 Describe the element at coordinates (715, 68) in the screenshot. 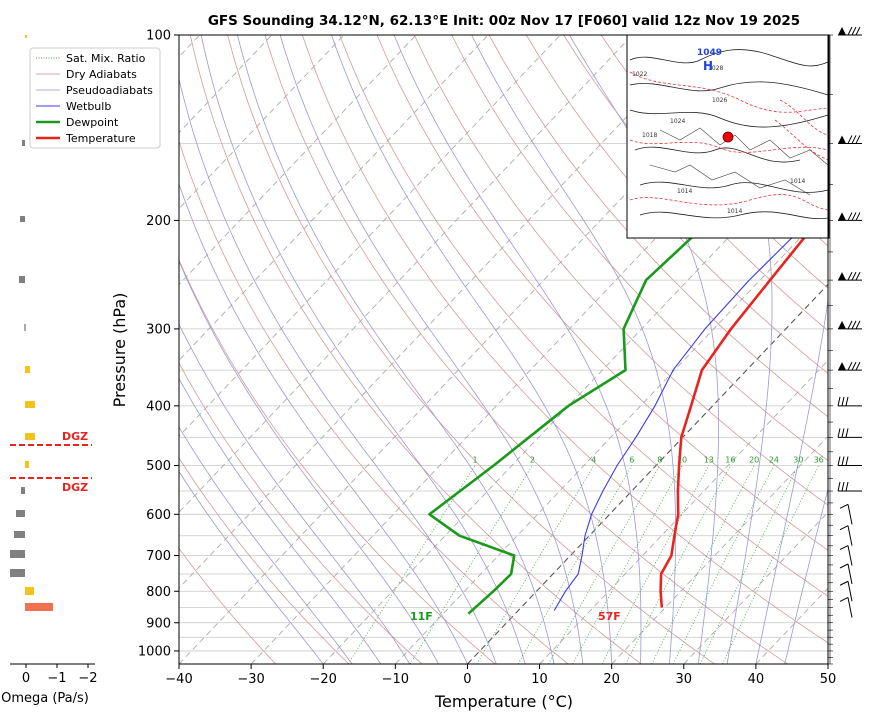

I see `map-label: 1028` at that location.